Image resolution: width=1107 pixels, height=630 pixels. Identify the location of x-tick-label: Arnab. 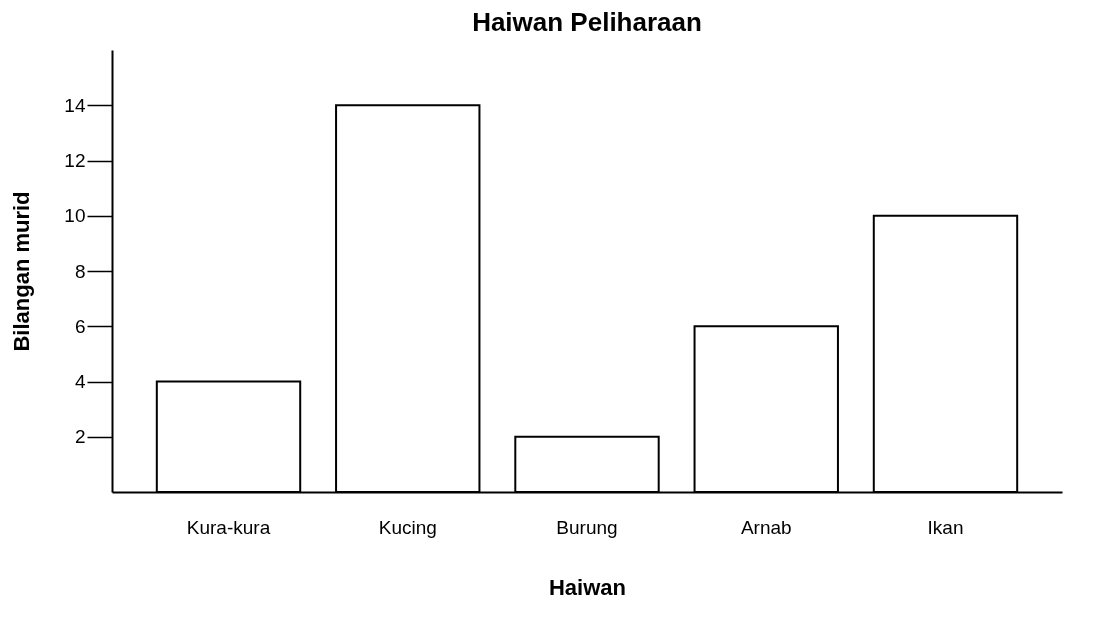
(766, 527).